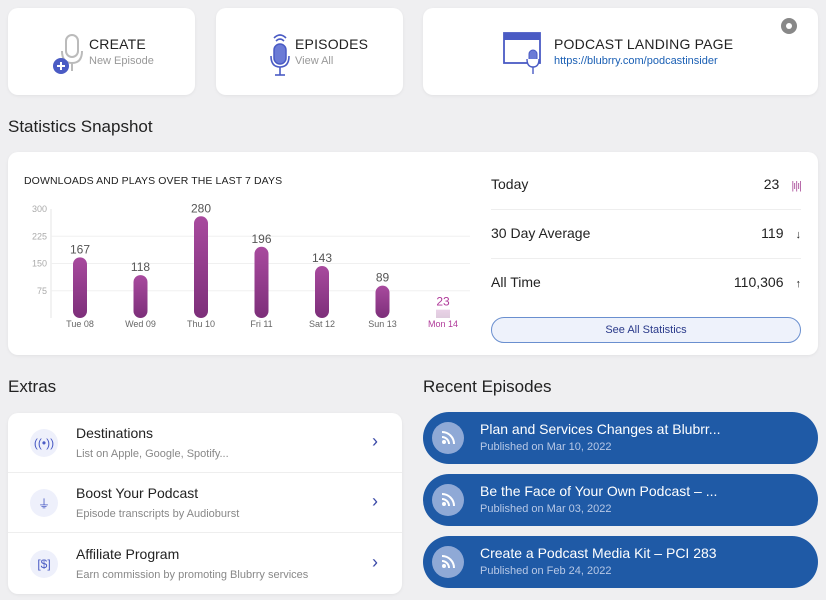 The width and height of the screenshot is (826, 600). I want to click on bar-value-label: 143, so click(322, 258).